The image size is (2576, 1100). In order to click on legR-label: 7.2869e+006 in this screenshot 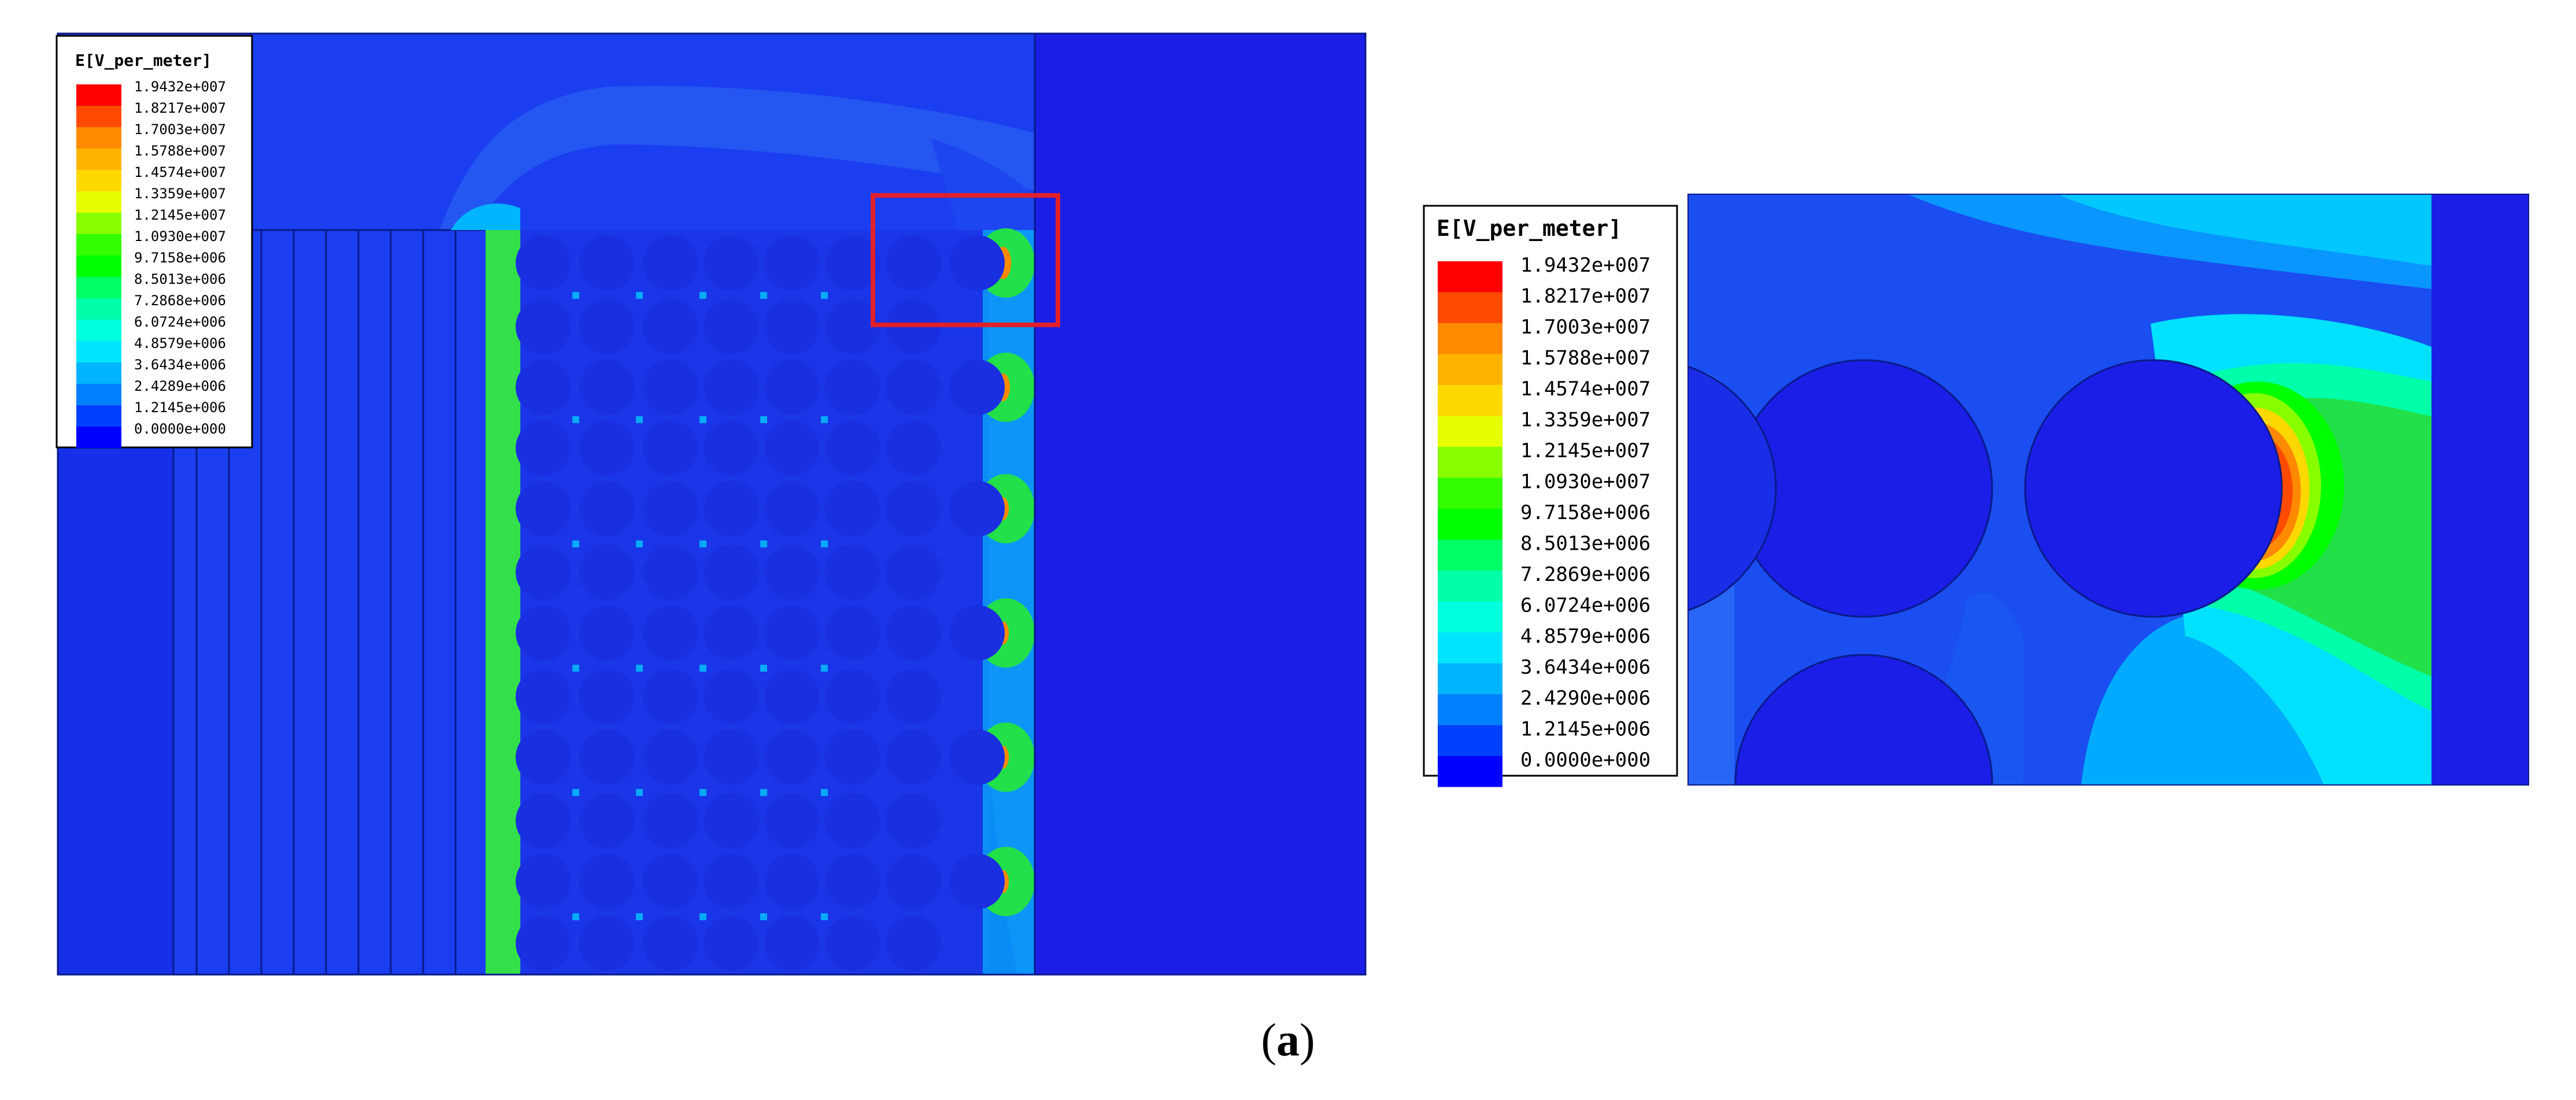, I will do `click(1585, 574)`.